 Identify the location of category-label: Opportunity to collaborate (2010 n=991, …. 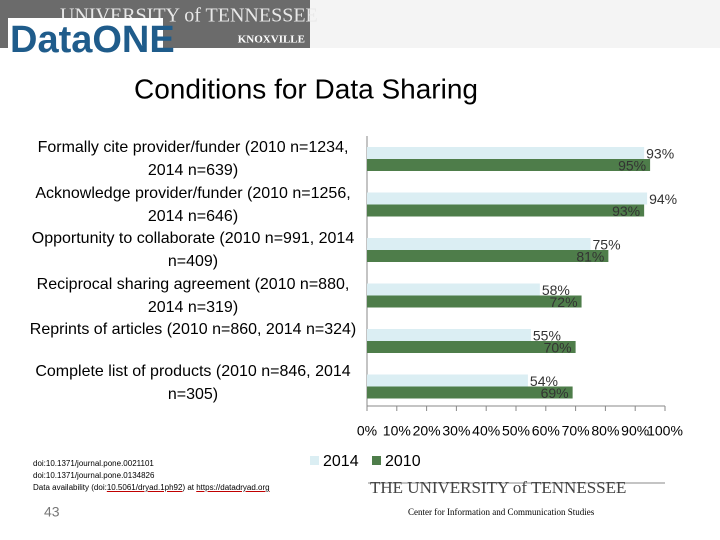
(193, 250).